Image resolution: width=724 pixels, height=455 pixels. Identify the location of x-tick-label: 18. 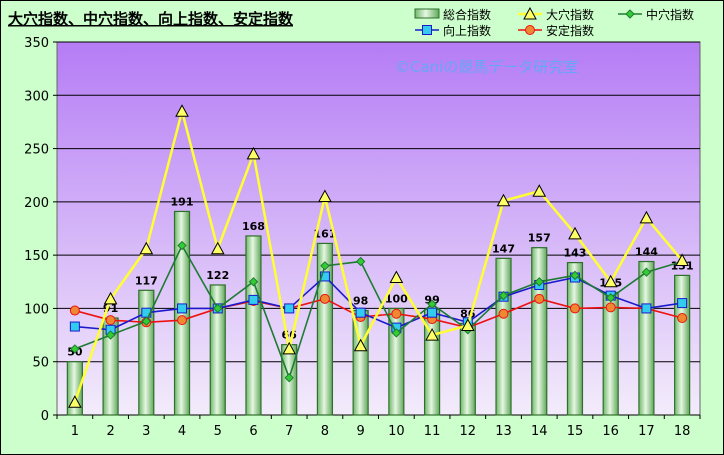
(682, 431).